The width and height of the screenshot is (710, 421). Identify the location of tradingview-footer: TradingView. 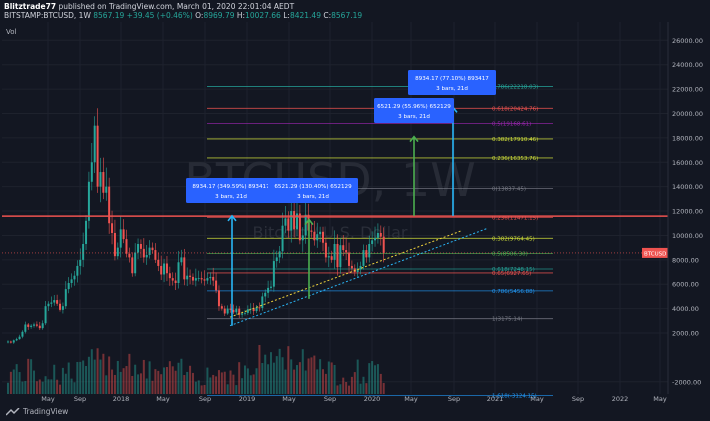
(37, 411).